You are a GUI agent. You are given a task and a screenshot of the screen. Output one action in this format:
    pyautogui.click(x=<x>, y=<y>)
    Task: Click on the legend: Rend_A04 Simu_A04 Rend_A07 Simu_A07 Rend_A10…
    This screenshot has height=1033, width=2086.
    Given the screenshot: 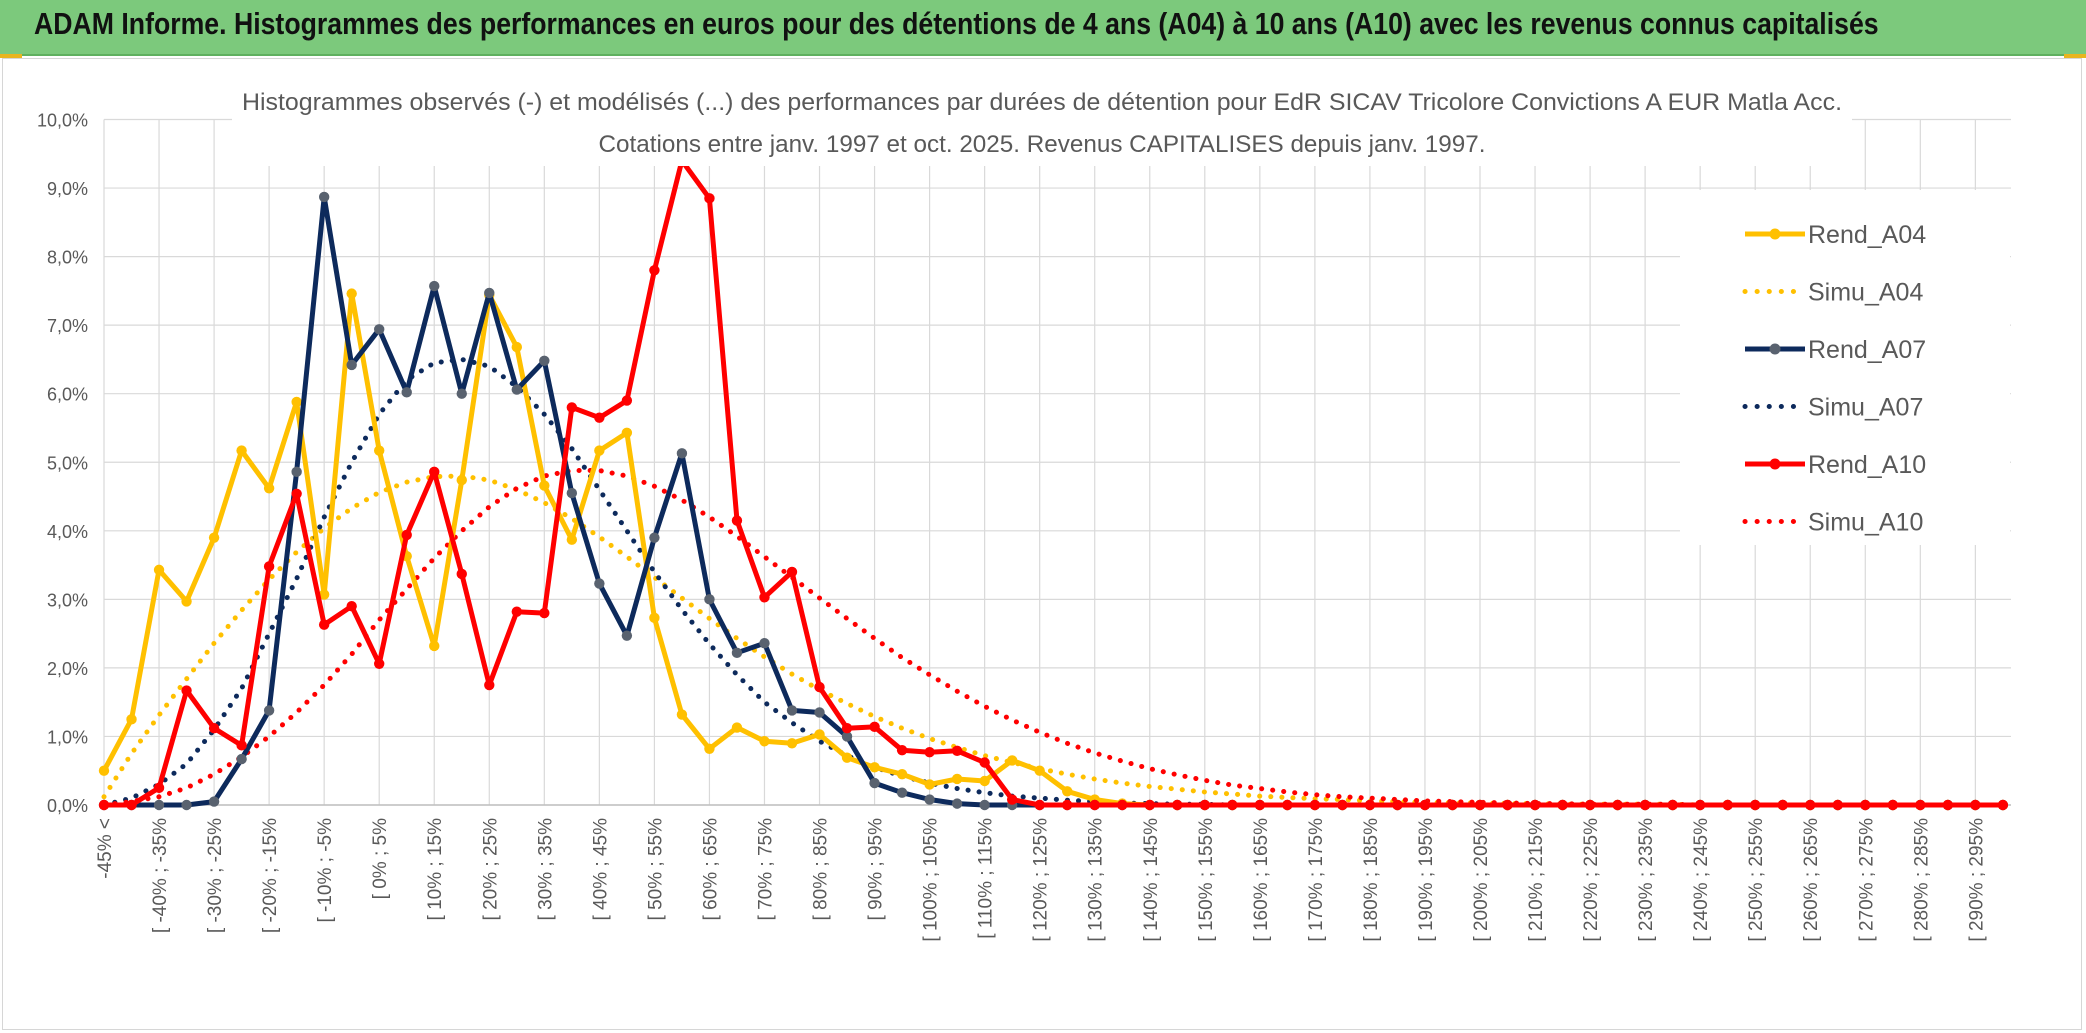 What is the action you would take?
    pyautogui.click(x=1845, y=367)
    